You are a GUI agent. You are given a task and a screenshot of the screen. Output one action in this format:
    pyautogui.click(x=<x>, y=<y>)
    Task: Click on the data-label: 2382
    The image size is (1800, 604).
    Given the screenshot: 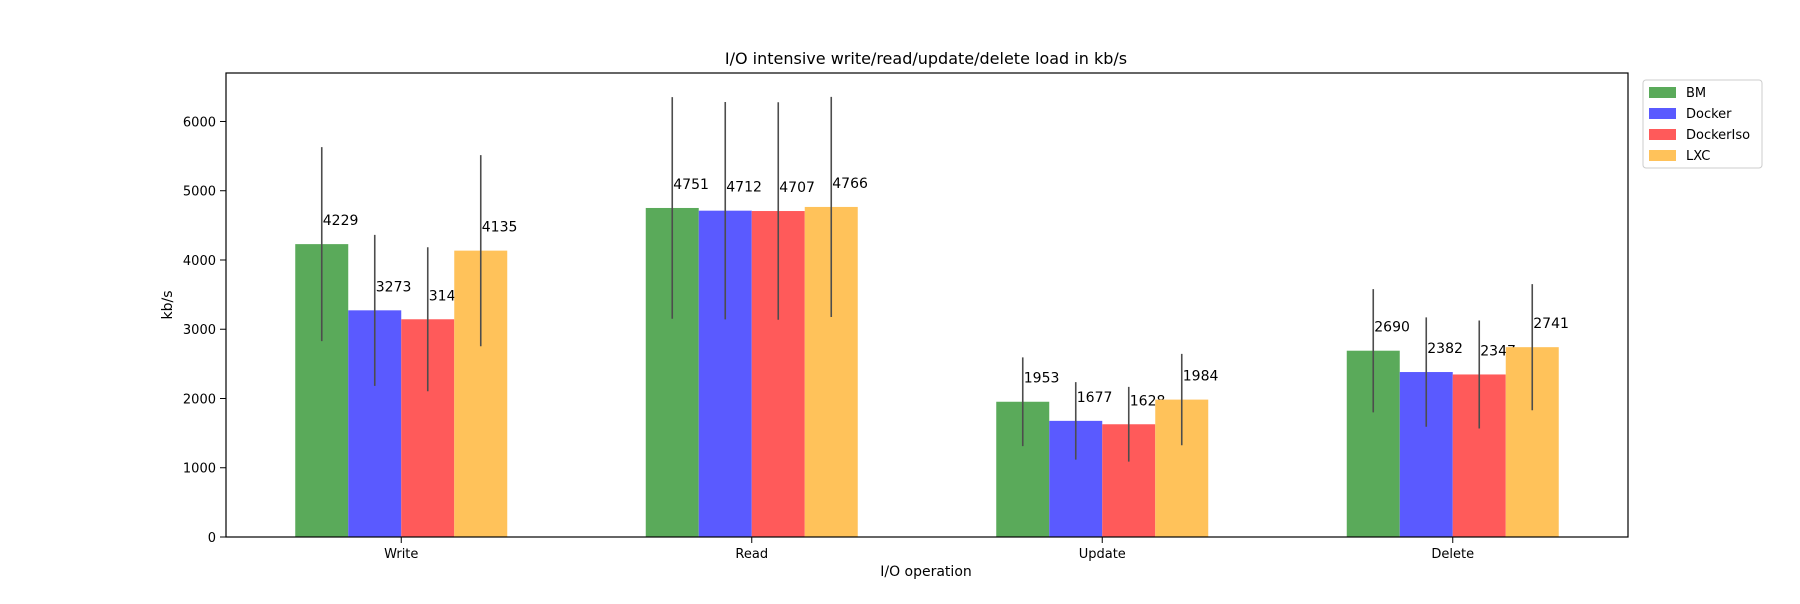 What is the action you would take?
    pyautogui.click(x=1445, y=349)
    